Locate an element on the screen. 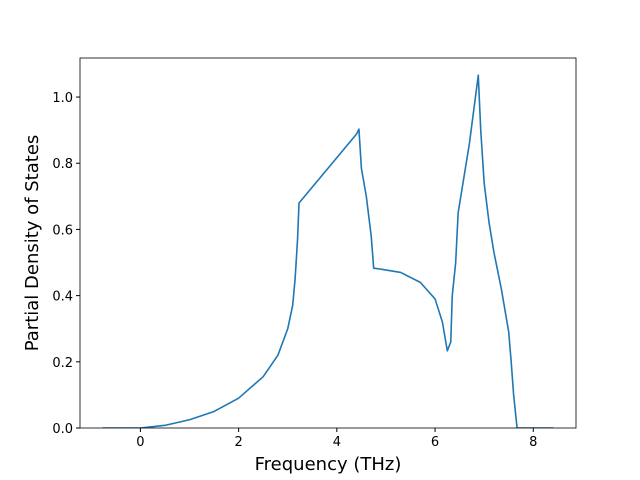 Image resolution: width=640 pixels, height=480 pixels. y-tick-label: 0.2 is located at coordinates (62, 363).